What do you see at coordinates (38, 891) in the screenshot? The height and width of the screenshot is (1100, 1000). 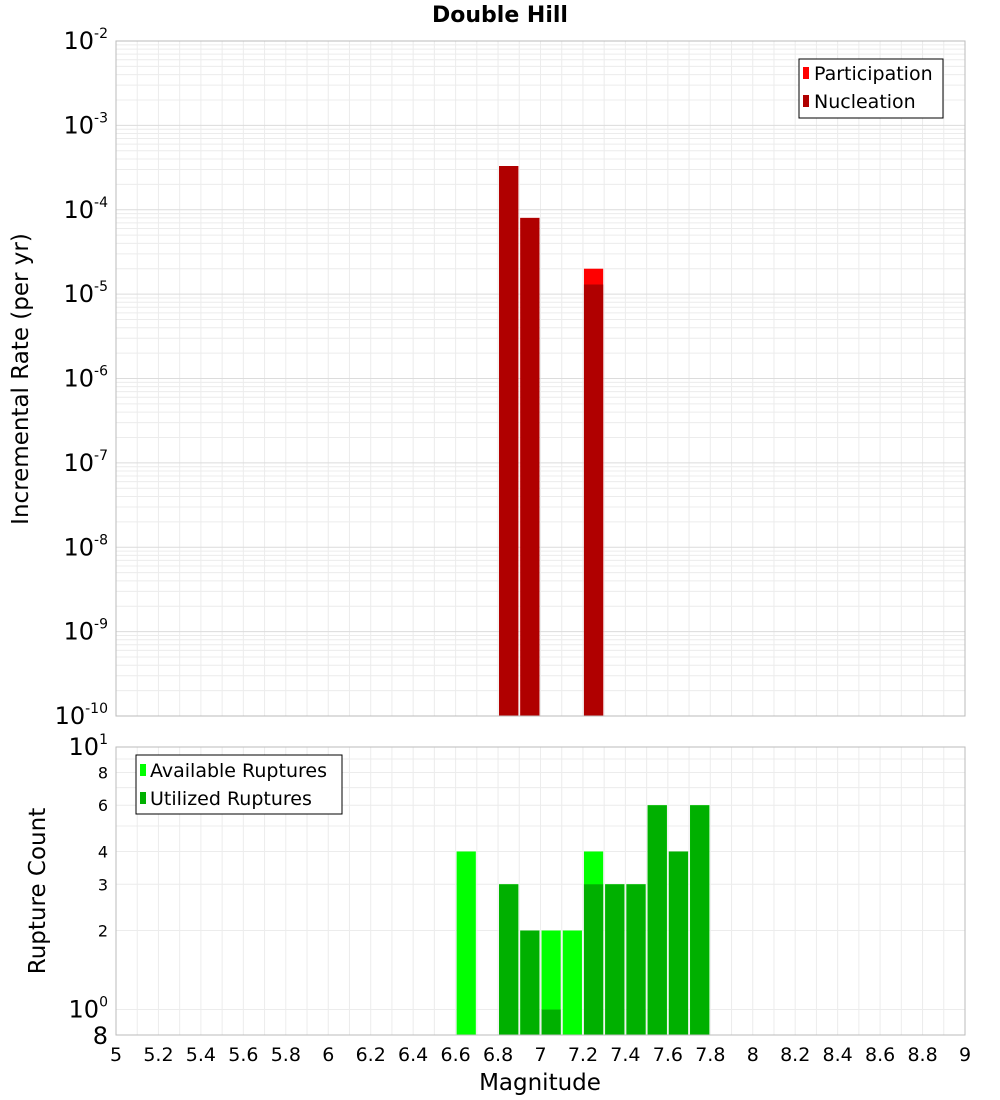 I see `bottom-y-axis-label: Rupture Count` at bounding box center [38, 891].